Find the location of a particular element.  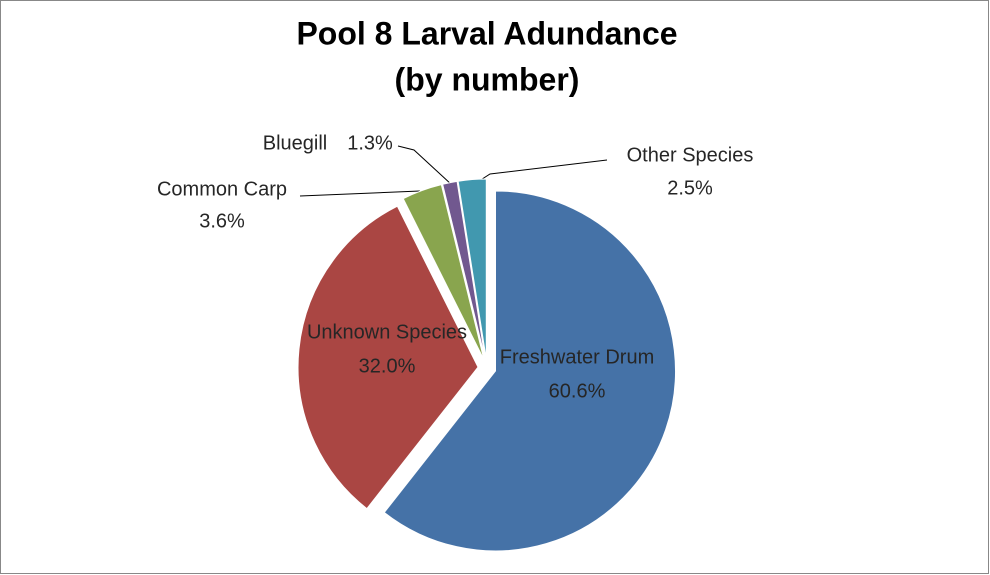

slice-label: Bluegill is located at coordinates (295, 143).